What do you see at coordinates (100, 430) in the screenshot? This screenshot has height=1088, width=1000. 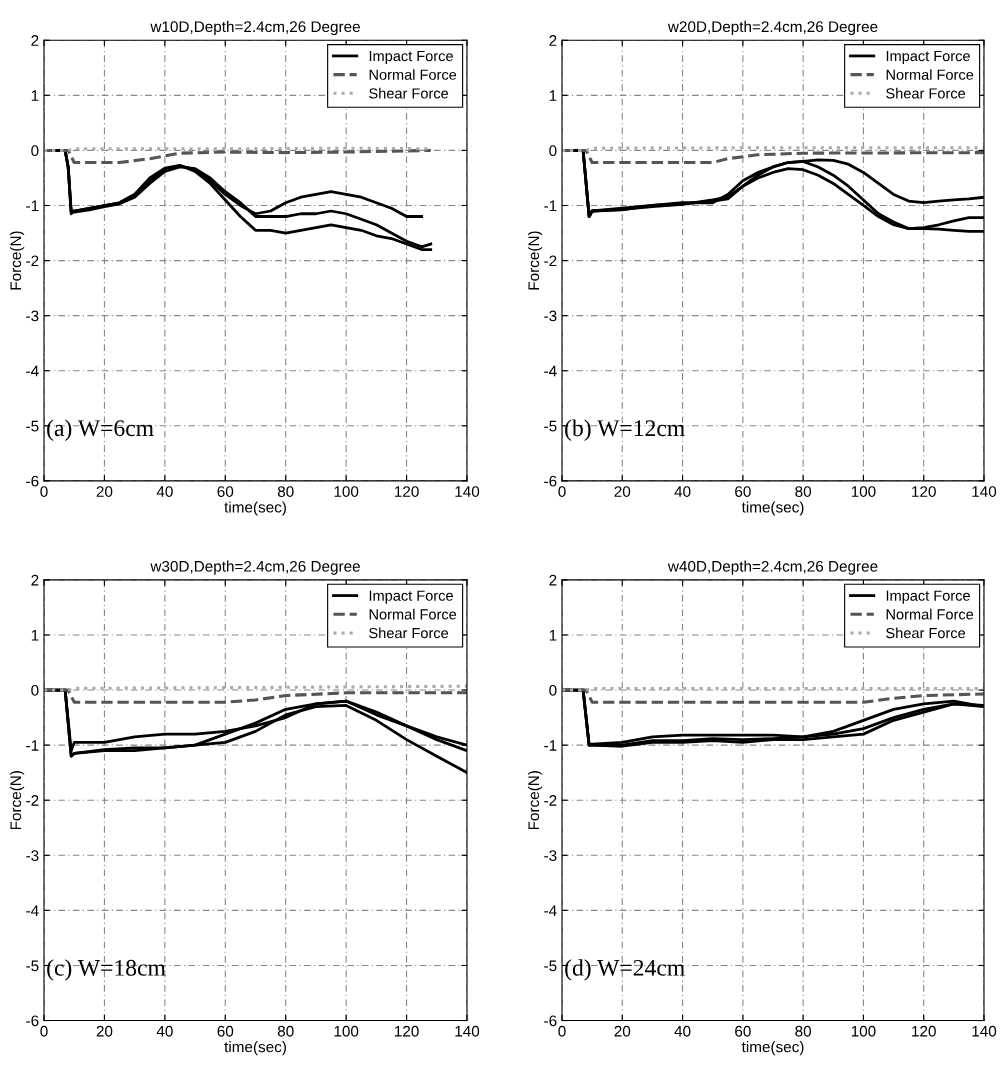 I see `annotation: (a) W=6cm` at bounding box center [100, 430].